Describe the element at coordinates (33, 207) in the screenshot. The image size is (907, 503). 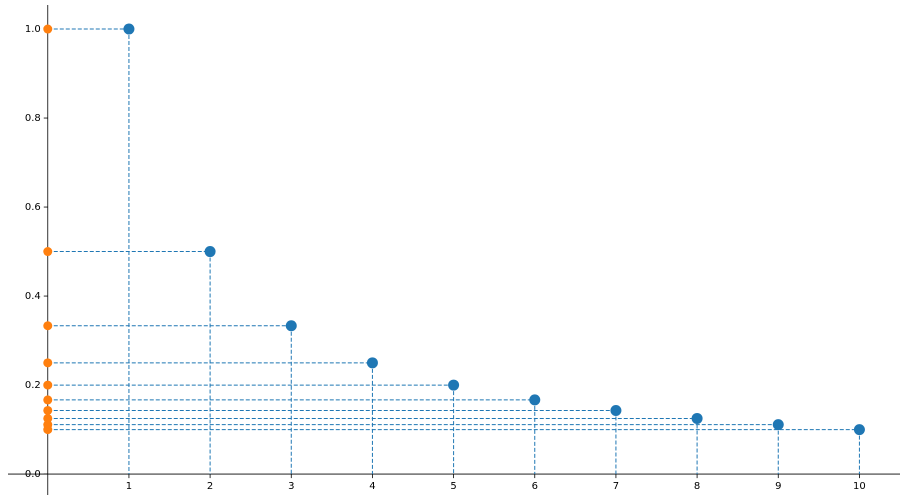
I see `y-tick-label: 0.6` at that location.